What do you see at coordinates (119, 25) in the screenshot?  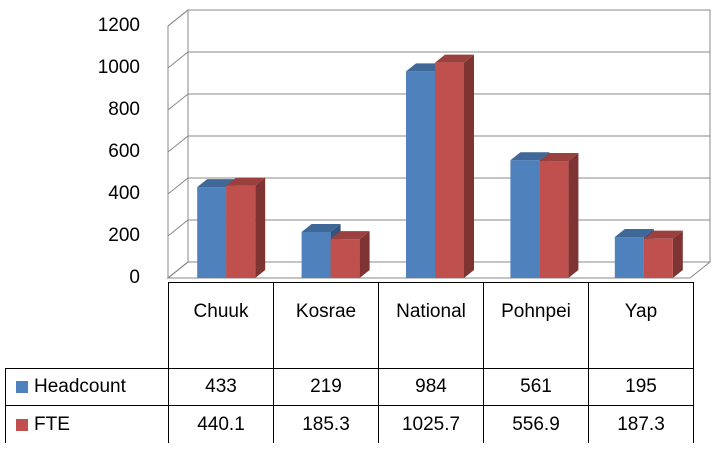 I see `y-tick-label: 1200` at bounding box center [119, 25].